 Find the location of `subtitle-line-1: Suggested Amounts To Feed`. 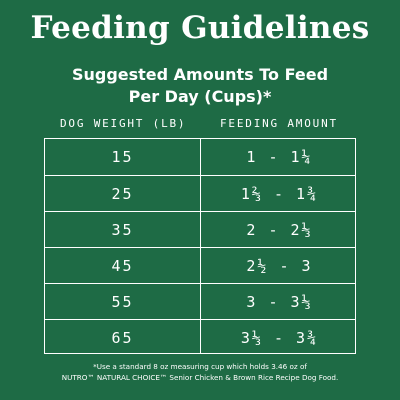

subtitle-line-1: Suggested Amounts To Feed is located at coordinates (200, 74).